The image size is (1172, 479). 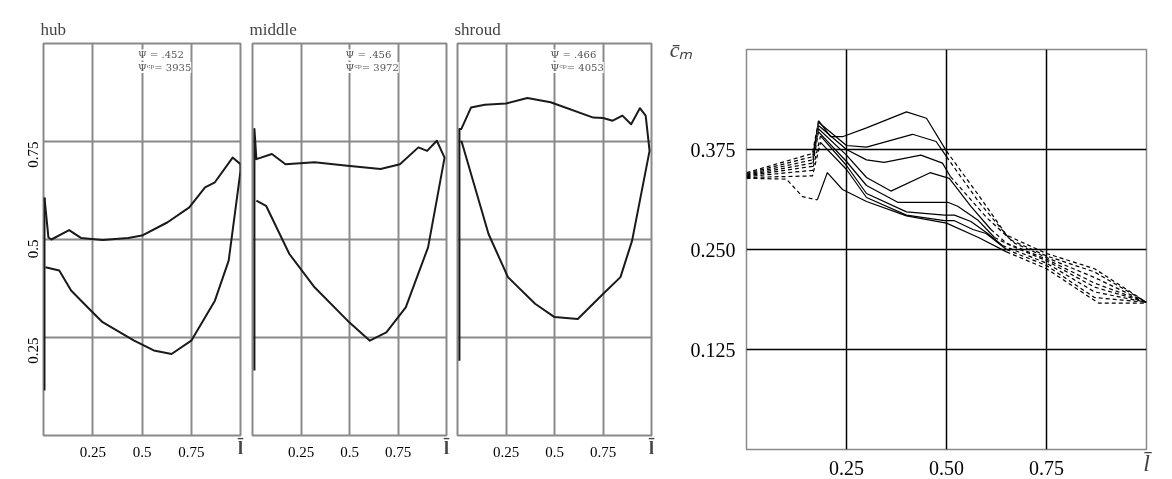 What do you see at coordinates (713, 249) in the screenshot?
I see `y-tick-label: 0.250` at bounding box center [713, 249].